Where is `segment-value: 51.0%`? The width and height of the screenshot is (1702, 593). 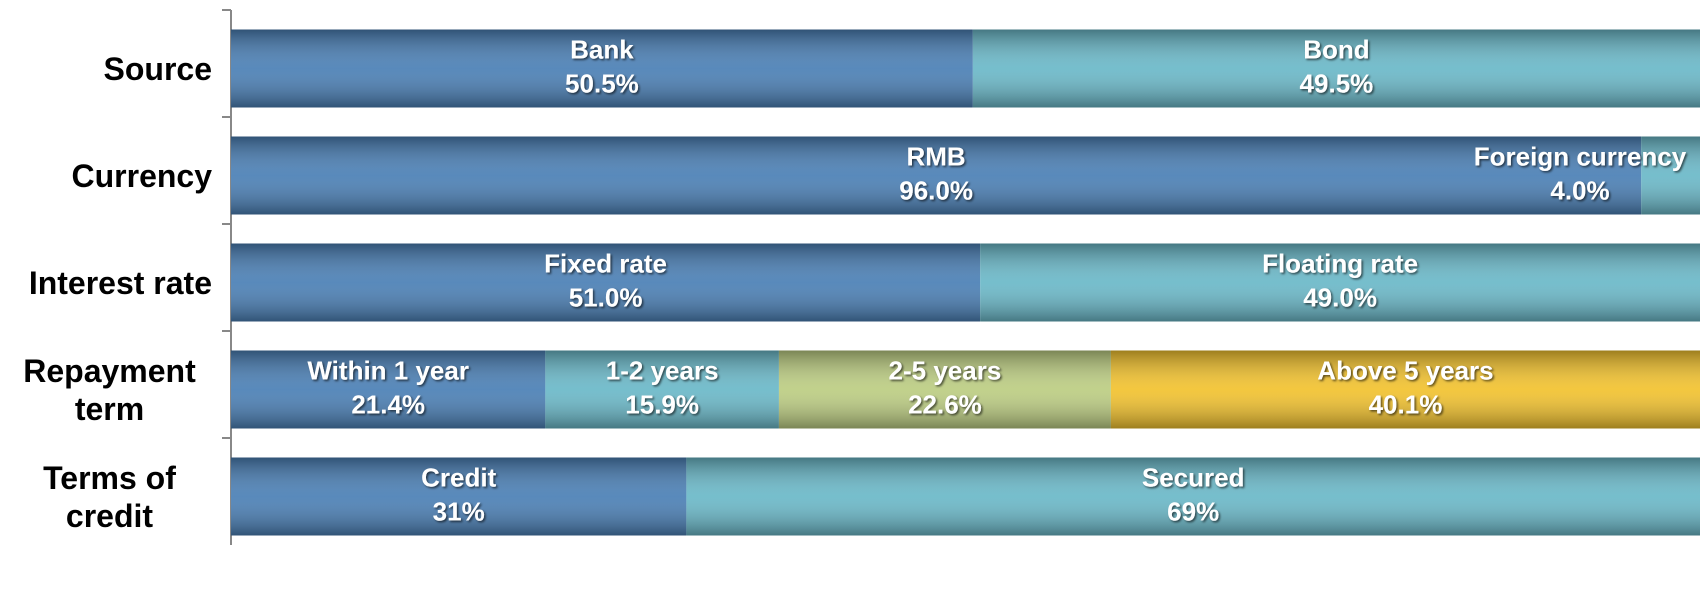 segment-value: 51.0% is located at coordinates (606, 297).